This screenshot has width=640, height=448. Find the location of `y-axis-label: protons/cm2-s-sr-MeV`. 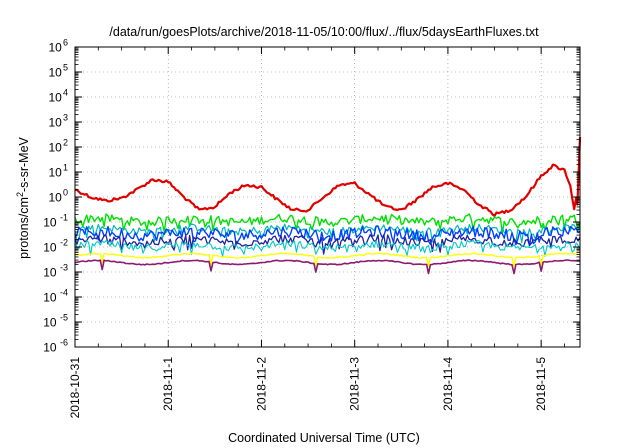

y-axis-label: protons/cm2-s-sr-MeV is located at coordinates (23, 197).